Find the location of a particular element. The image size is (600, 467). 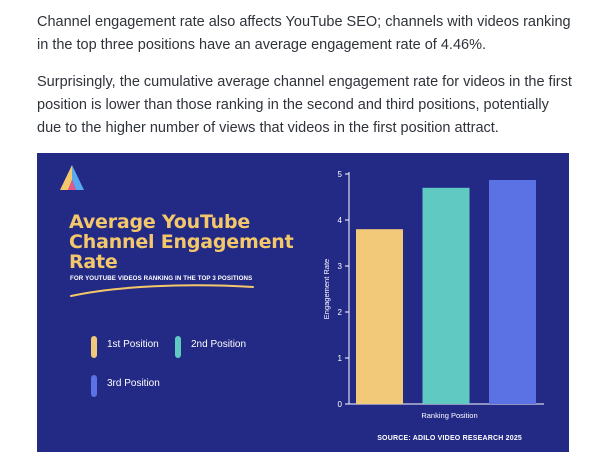

y-tick-group: 0 1 2 3 4 5 is located at coordinates (343, 289).